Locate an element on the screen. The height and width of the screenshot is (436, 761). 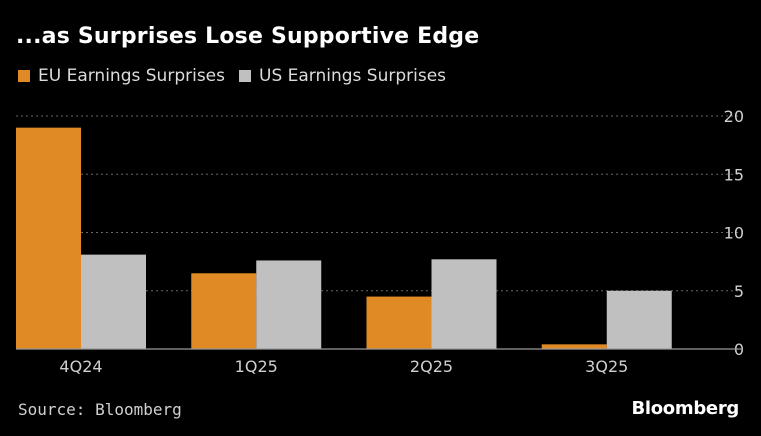
chart-title: ...as Surprises Lose Supportive Edge is located at coordinates (248, 36).